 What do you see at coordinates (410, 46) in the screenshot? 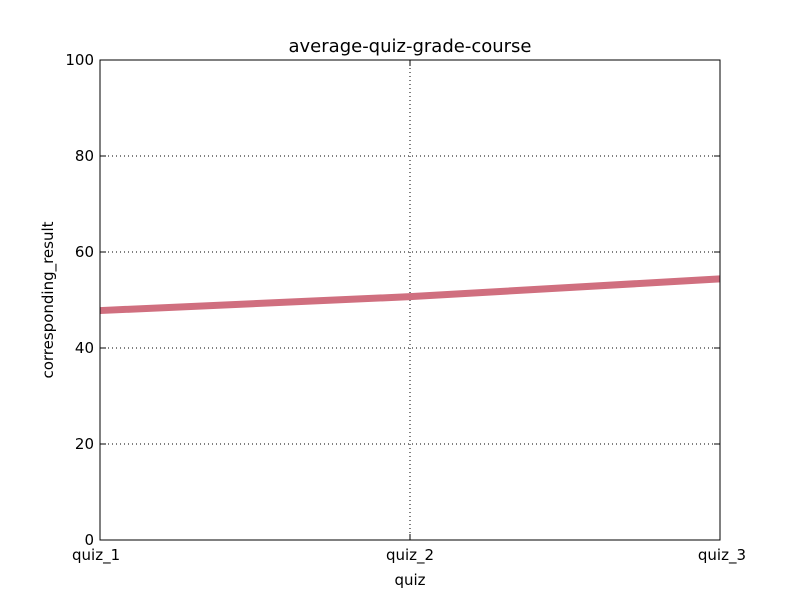
I see `chart-title: average-quiz-grade-course` at bounding box center [410, 46].